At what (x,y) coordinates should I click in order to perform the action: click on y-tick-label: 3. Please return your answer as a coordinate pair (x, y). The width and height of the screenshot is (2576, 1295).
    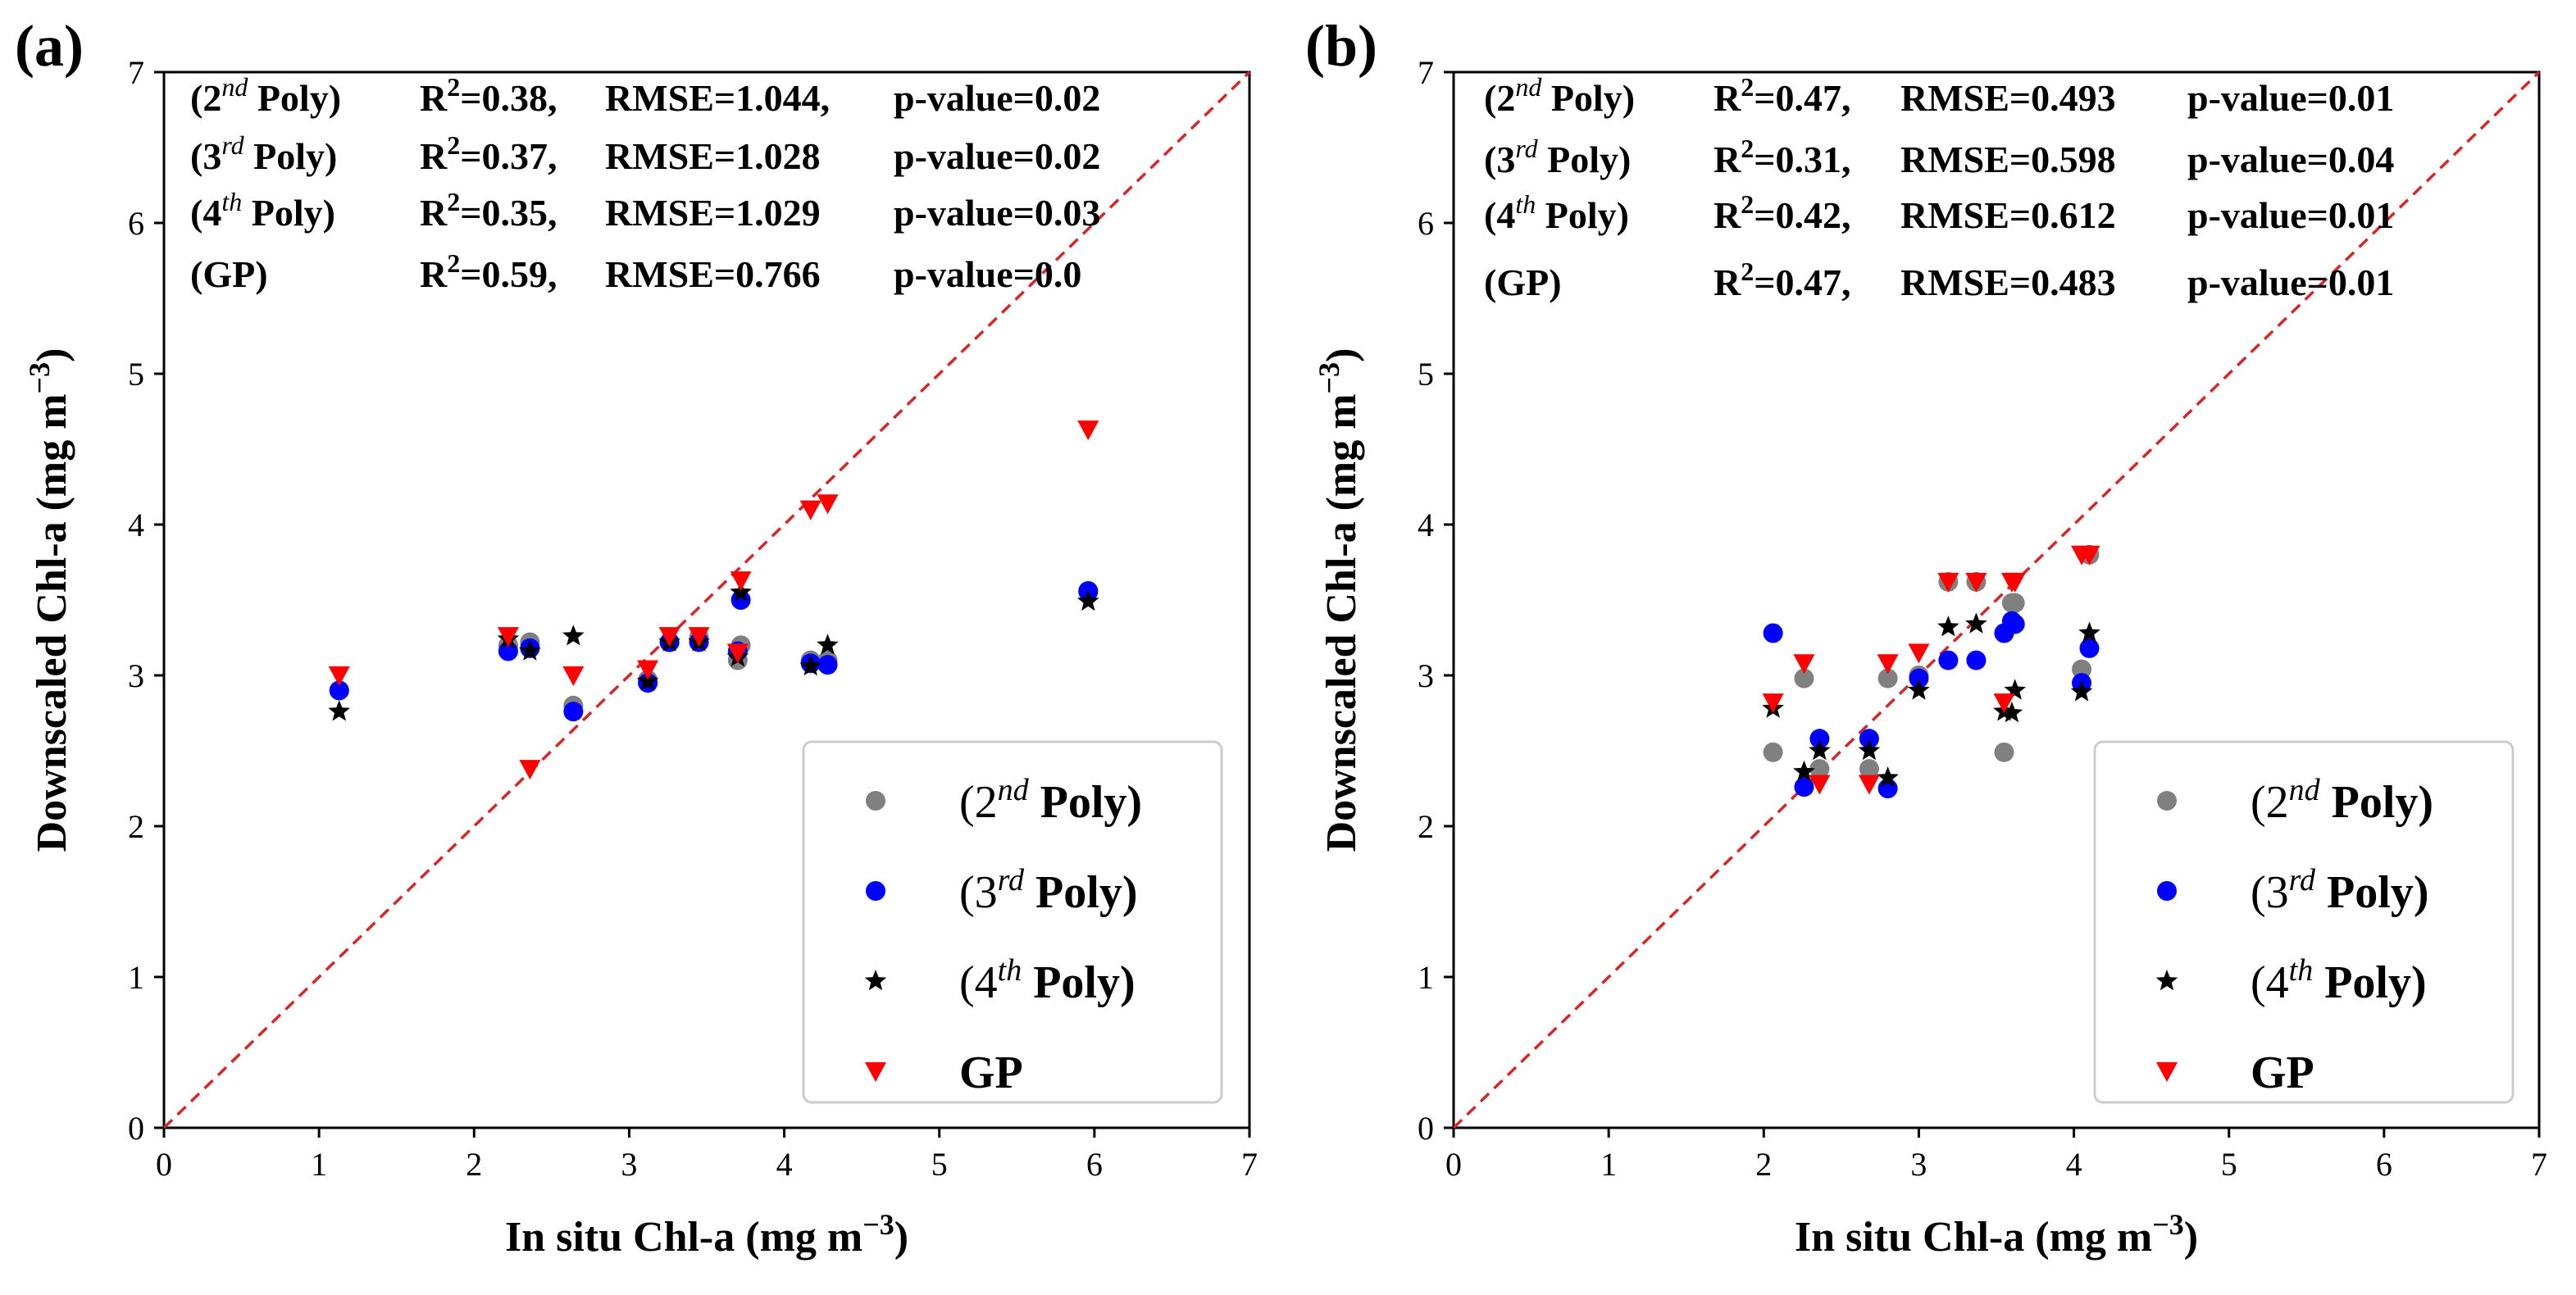
    Looking at the image, I should click on (136, 675).